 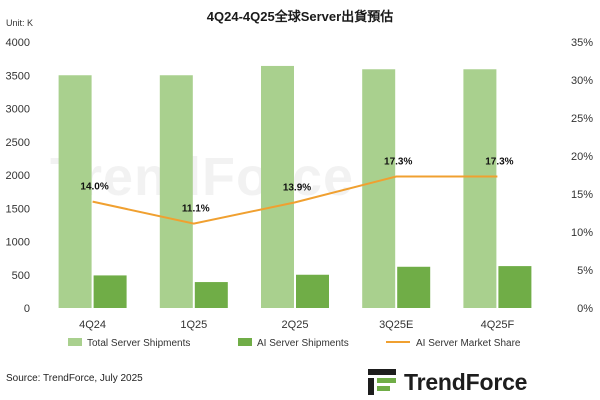 What do you see at coordinates (295, 200) in the screenshot?
I see `share-line` at bounding box center [295, 200].